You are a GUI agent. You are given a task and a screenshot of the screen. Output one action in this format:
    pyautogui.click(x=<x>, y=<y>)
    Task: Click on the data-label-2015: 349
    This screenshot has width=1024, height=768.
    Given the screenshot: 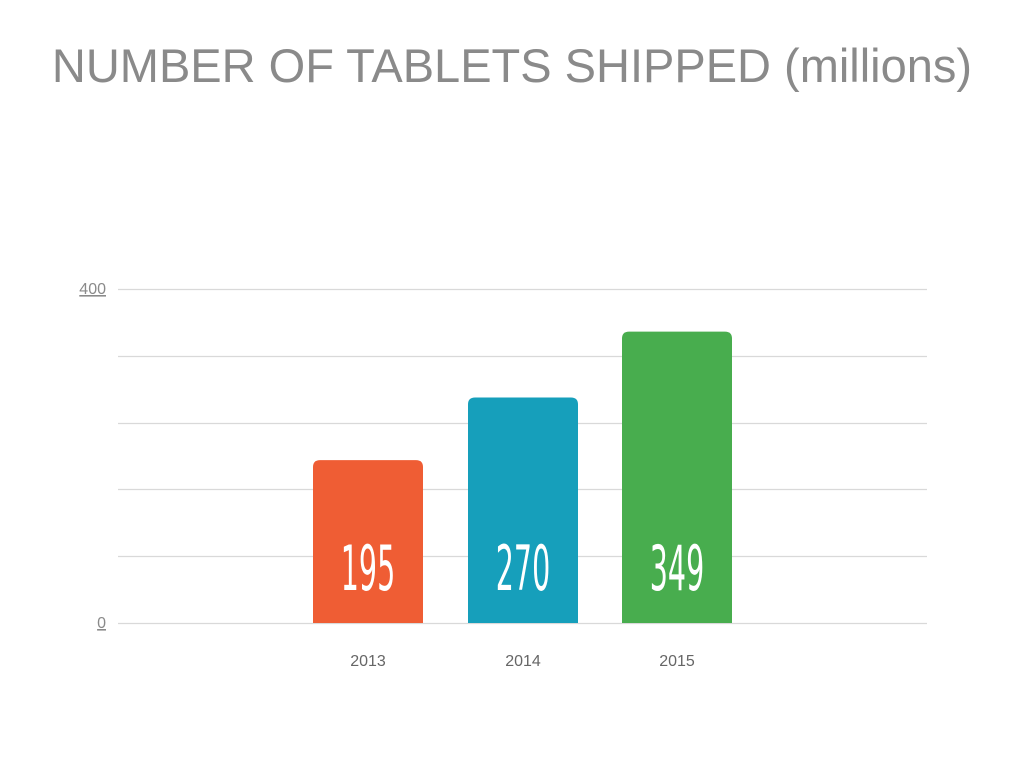 What is the action you would take?
    pyautogui.click(x=677, y=569)
    